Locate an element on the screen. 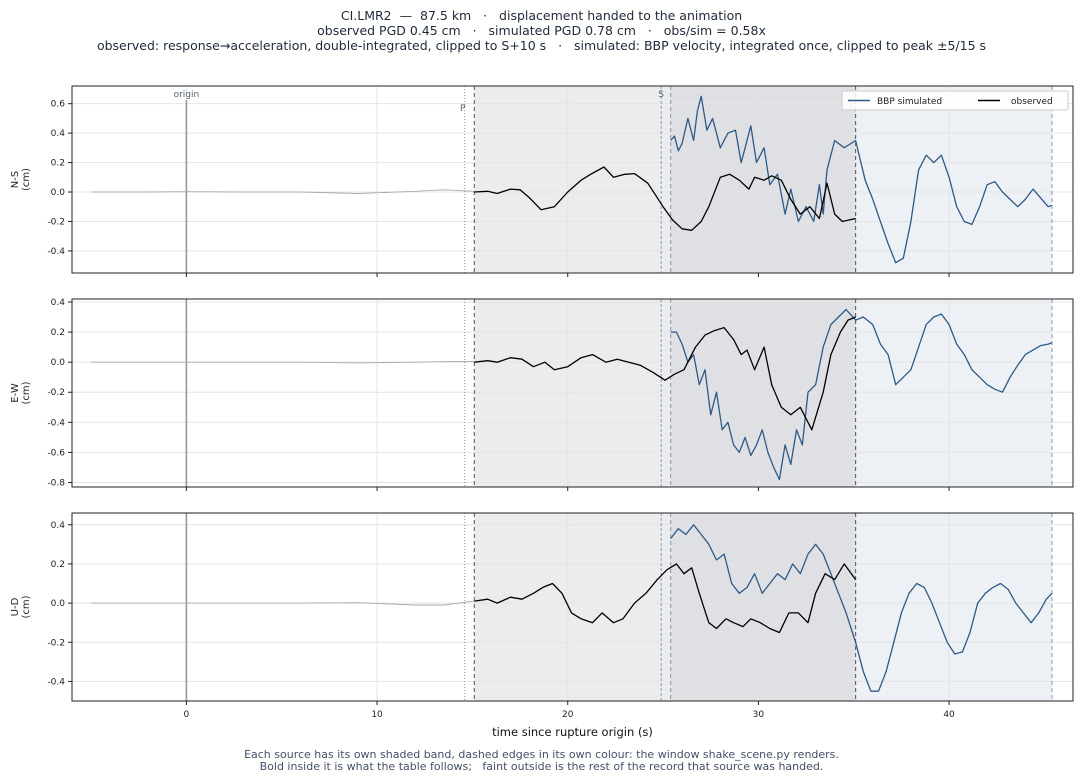  origin-label: origin is located at coordinates (187, 95).